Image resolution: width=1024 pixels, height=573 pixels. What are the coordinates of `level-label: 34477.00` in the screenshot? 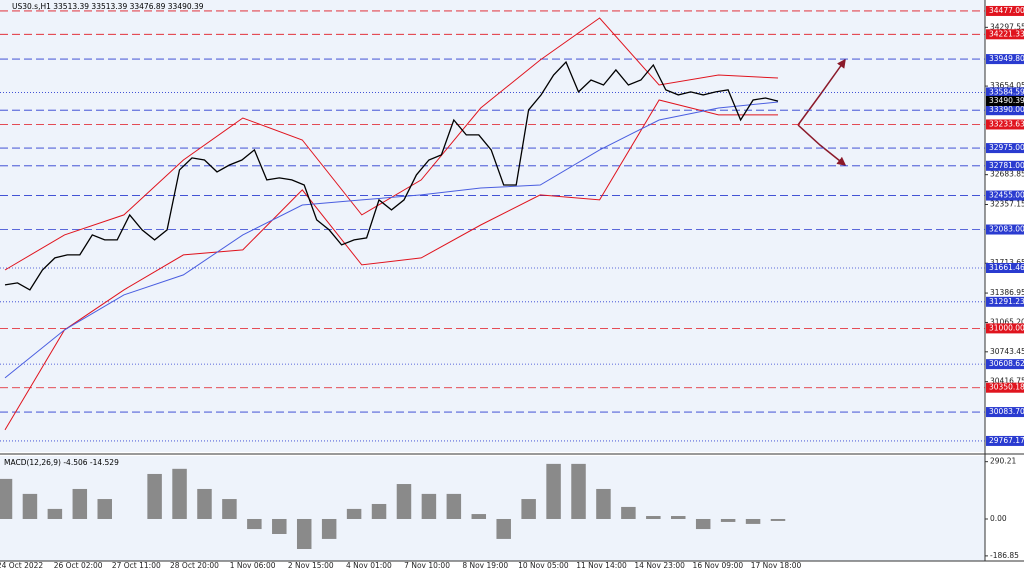 It's located at (1006, 10).